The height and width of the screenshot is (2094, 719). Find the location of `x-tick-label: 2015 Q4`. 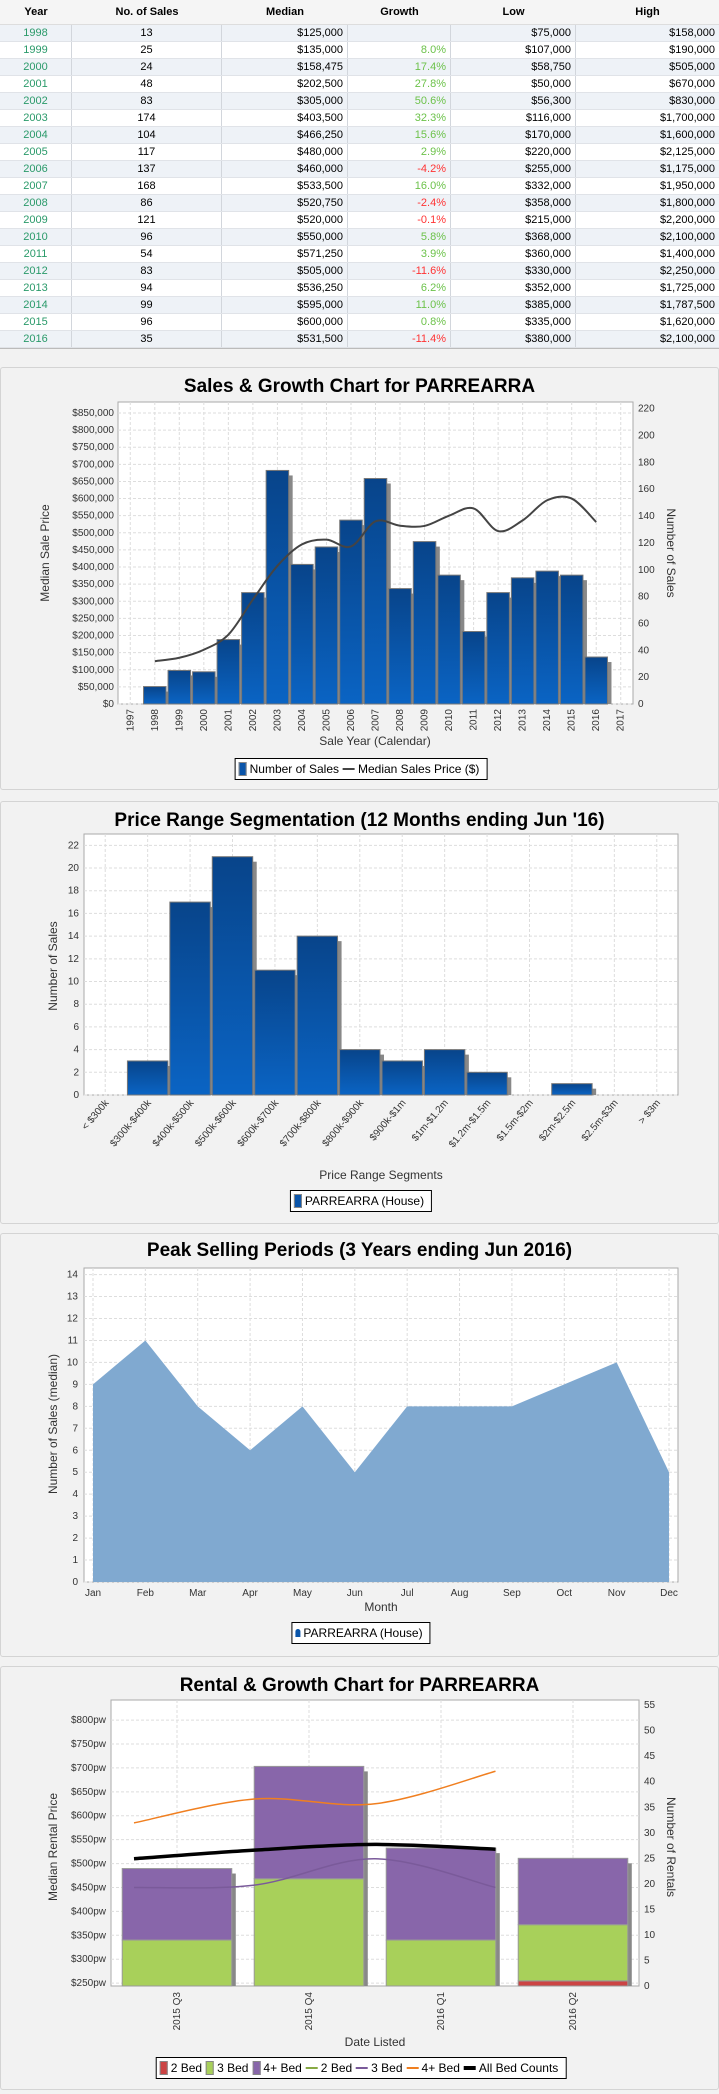

x-tick-label: 2015 Q4 is located at coordinates (309, 2011).